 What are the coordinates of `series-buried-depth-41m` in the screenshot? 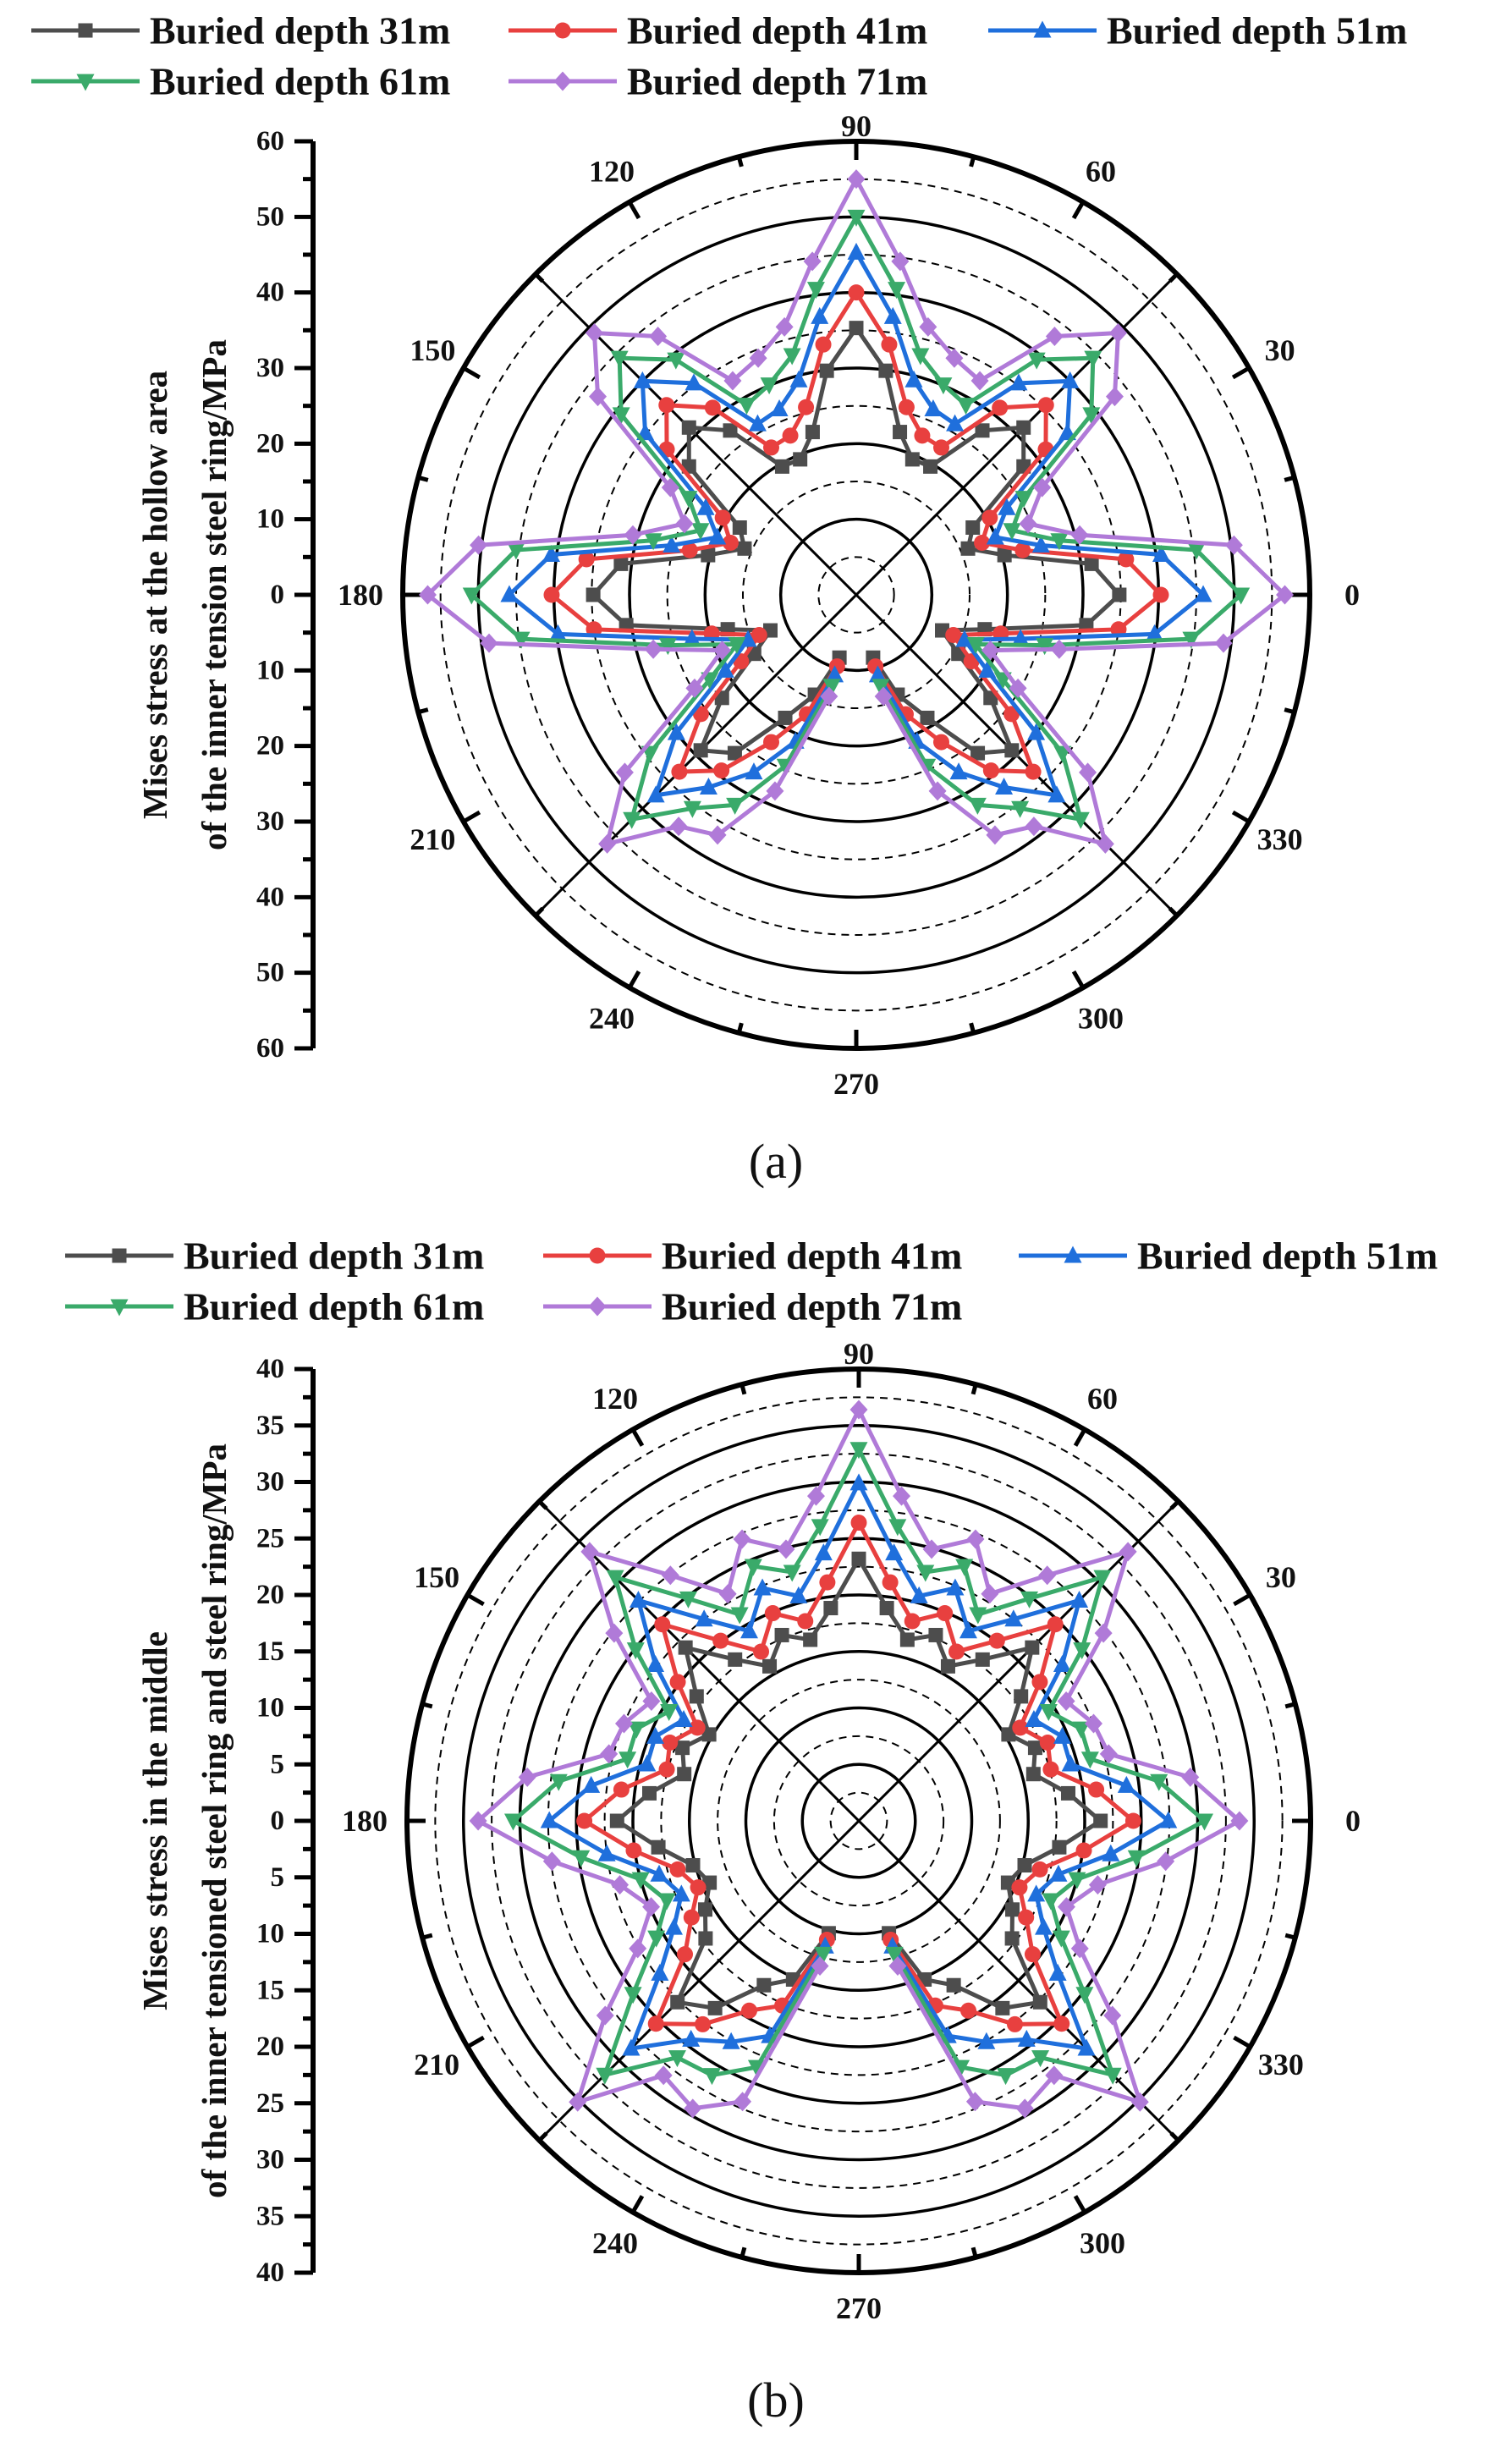 It's located at (859, 1774).